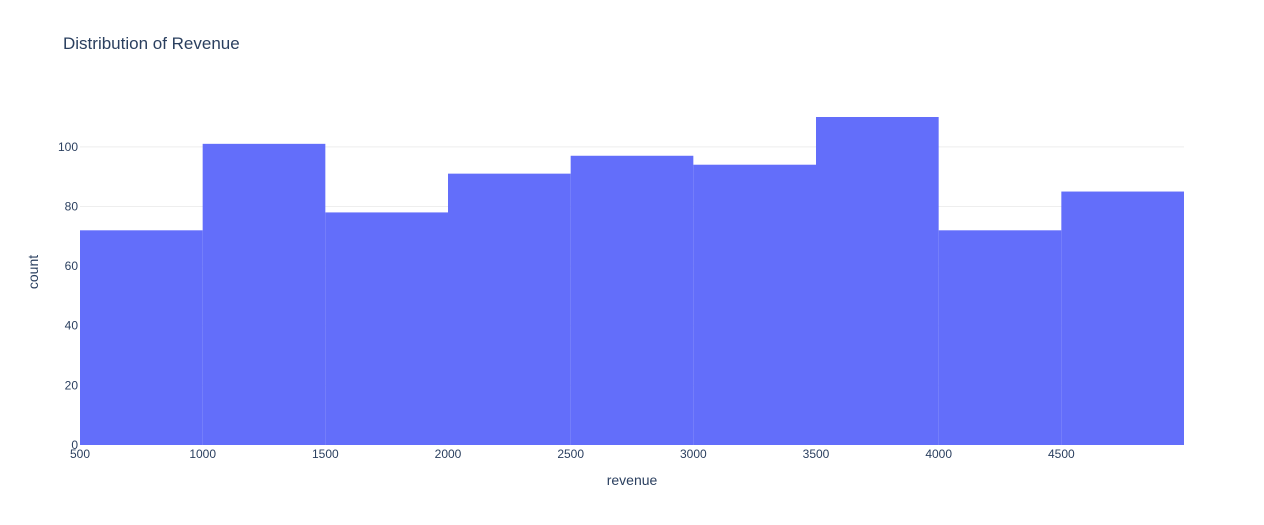 The width and height of the screenshot is (1264, 525). What do you see at coordinates (202, 454) in the screenshot?
I see `x-tick-label: 1000` at bounding box center [202, 454].